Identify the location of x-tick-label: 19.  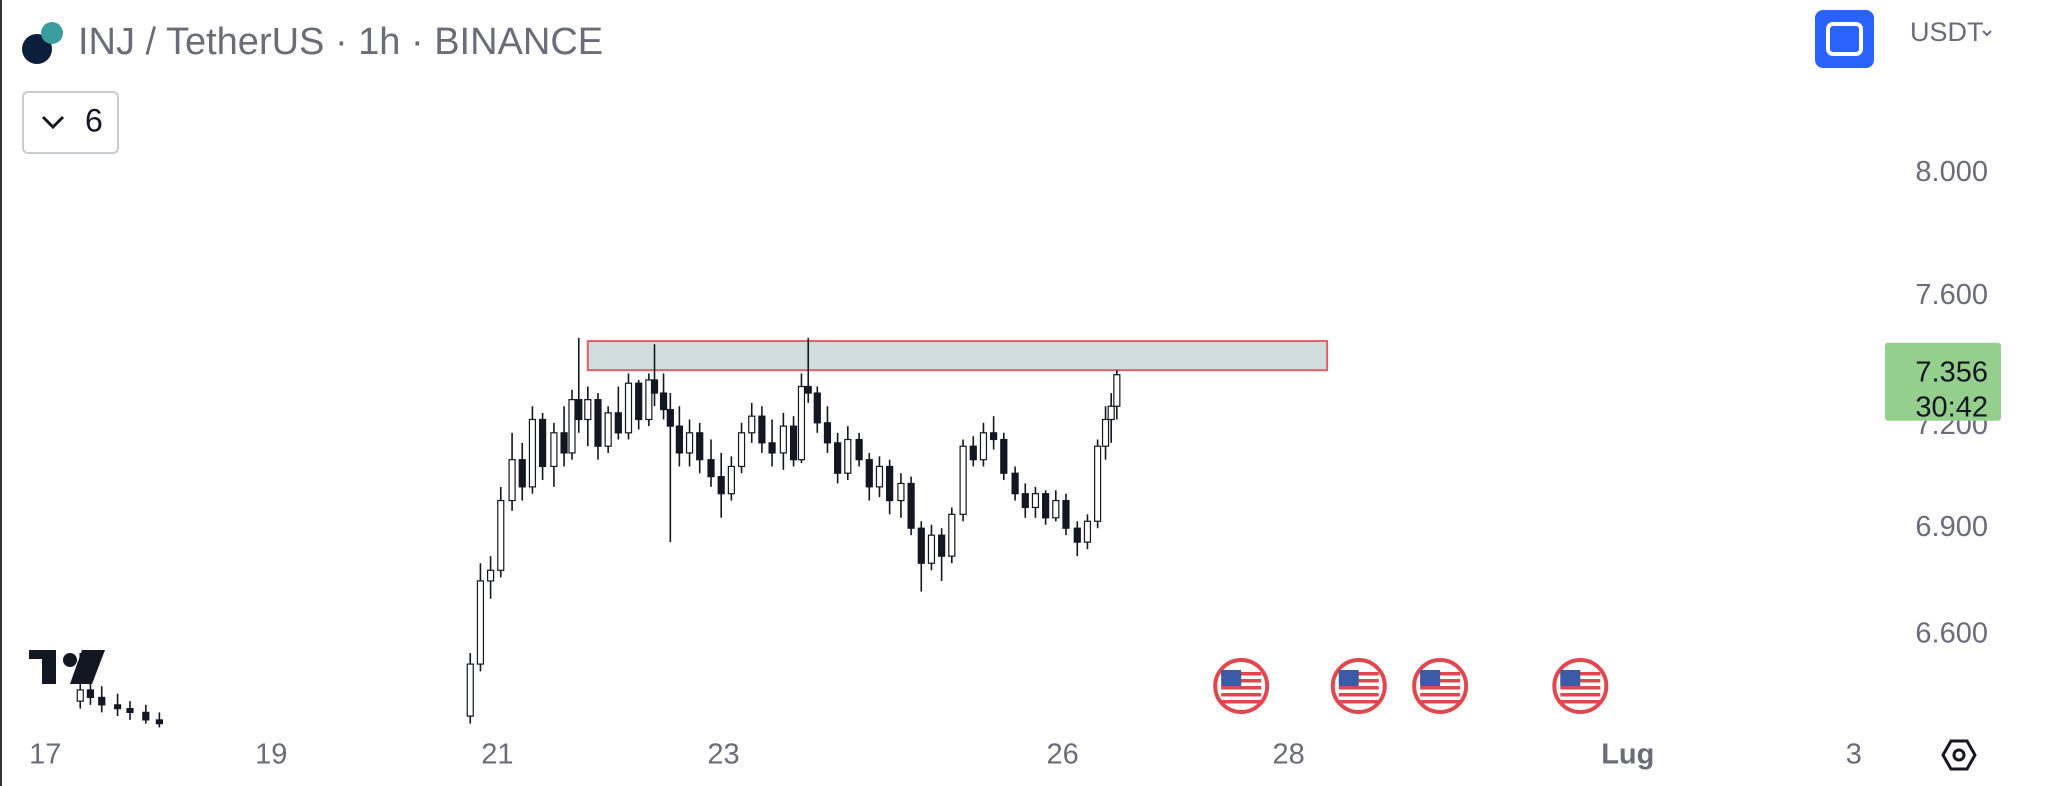
(271, 755).